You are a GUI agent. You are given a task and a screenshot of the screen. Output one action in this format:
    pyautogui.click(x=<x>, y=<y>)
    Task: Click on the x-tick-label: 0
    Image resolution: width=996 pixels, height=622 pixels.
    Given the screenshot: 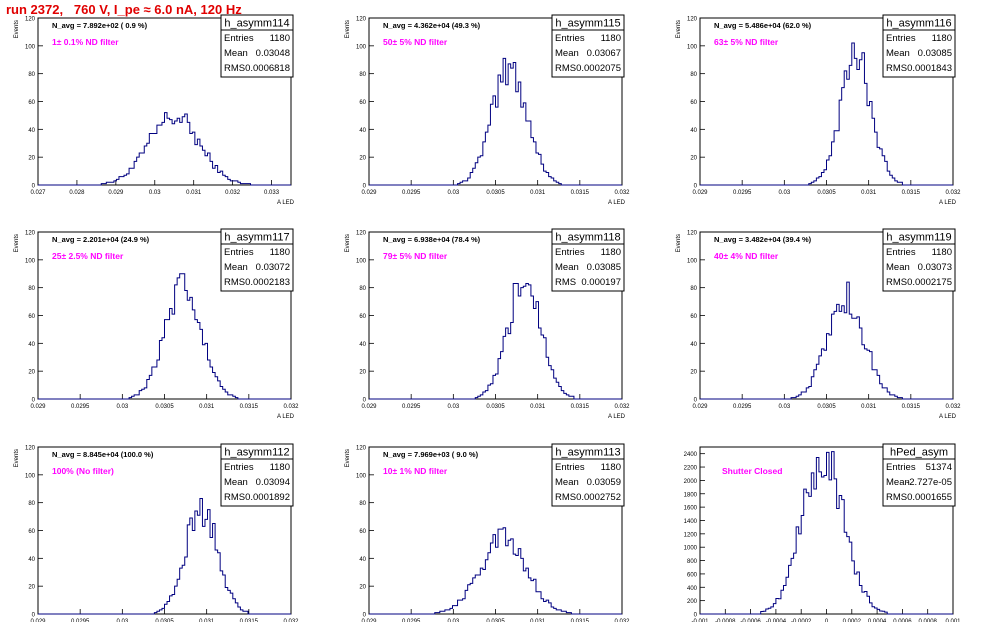 What is the action you would take?
    pyautogui.click(x=827, y=620)
    